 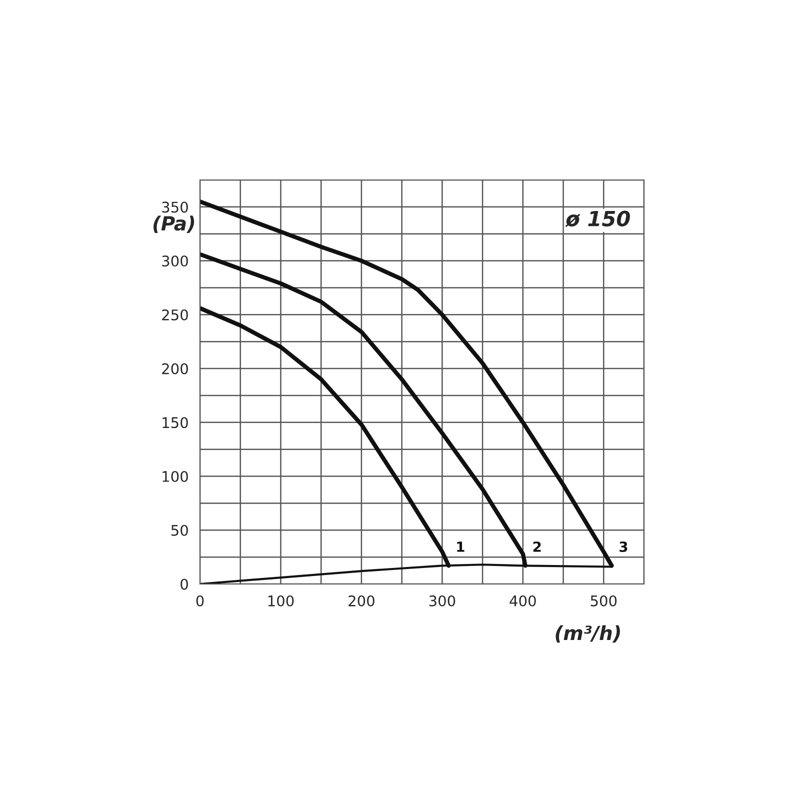 What do you see at coordinates (361, 600) in the screenshot?
I see `x-tick-label: 200` at bounding box center [361, 600].